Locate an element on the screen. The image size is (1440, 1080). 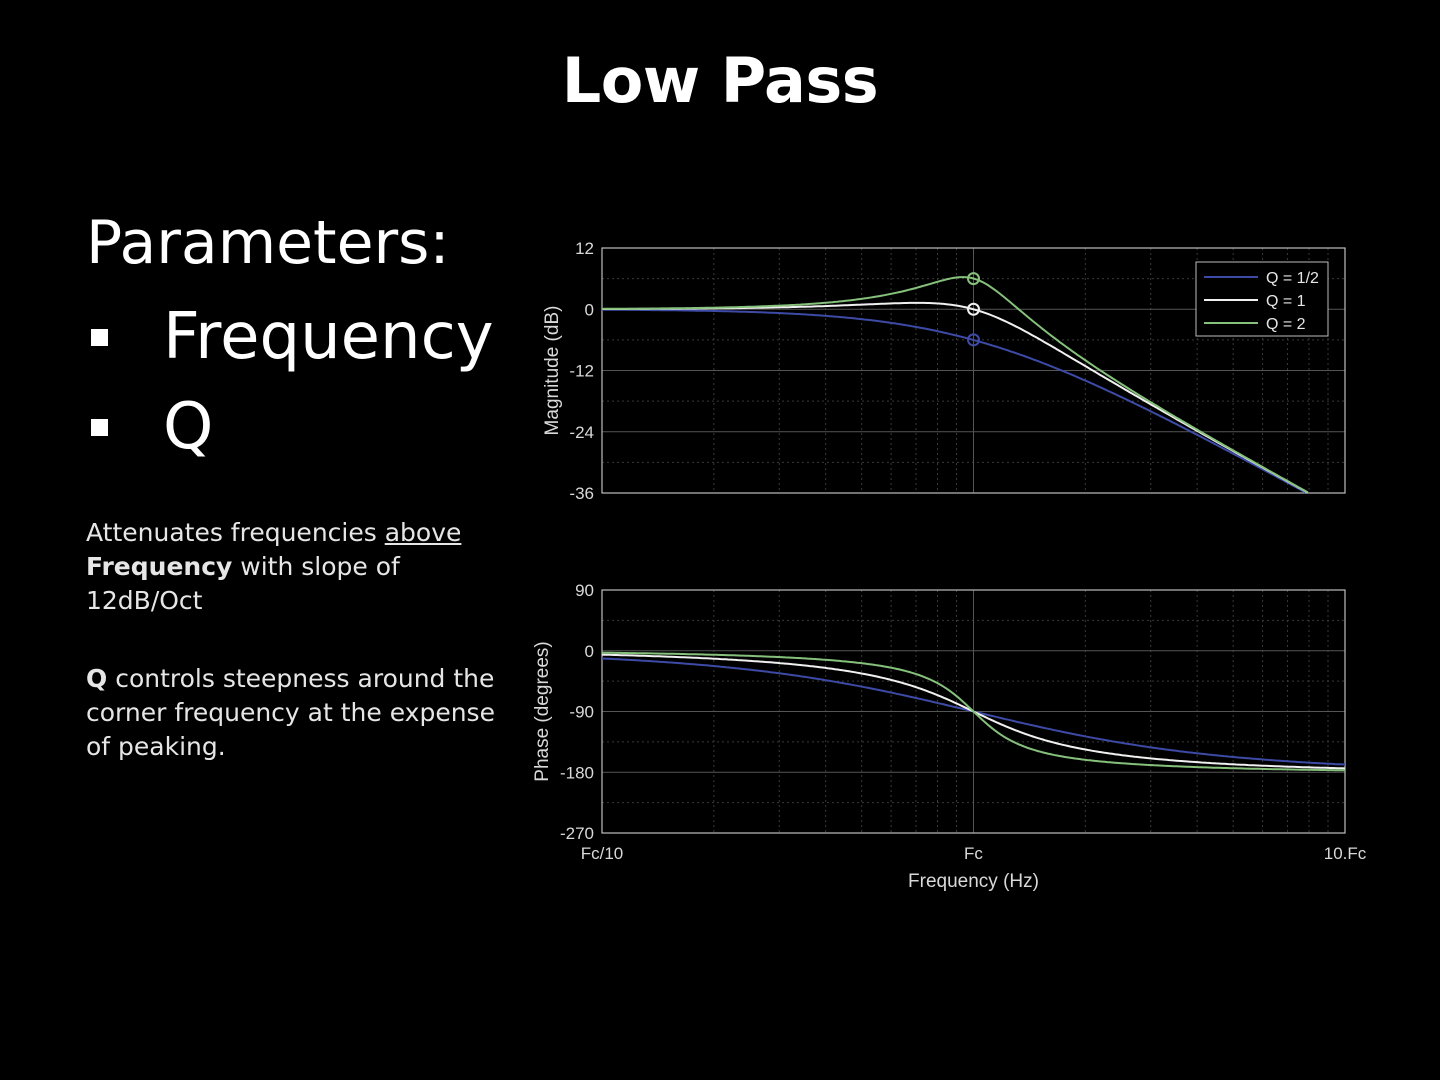
x-axis-label: Frequency (Hz) is located at coordinates (973, 881).